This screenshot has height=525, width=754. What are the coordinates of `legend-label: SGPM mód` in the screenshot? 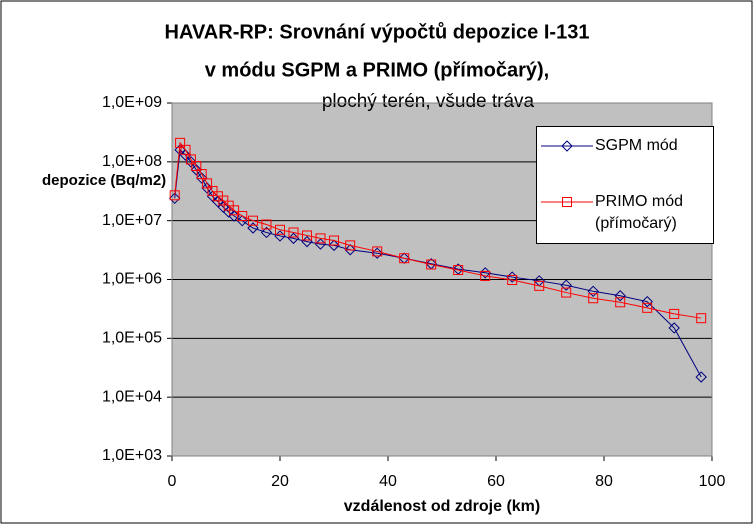 It's located at (636, 145).